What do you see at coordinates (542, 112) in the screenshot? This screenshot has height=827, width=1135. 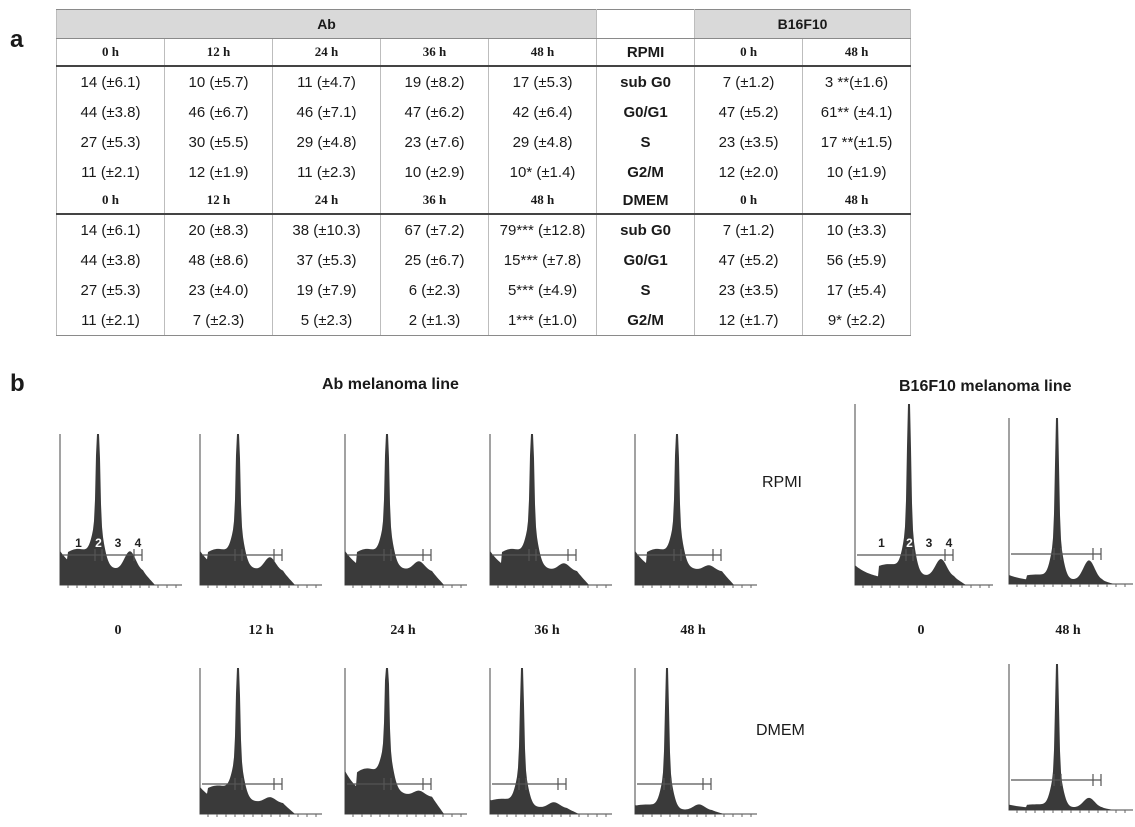 I see `ab-value-cell: 42 (±6.4)` at bounding box center [542, 112].